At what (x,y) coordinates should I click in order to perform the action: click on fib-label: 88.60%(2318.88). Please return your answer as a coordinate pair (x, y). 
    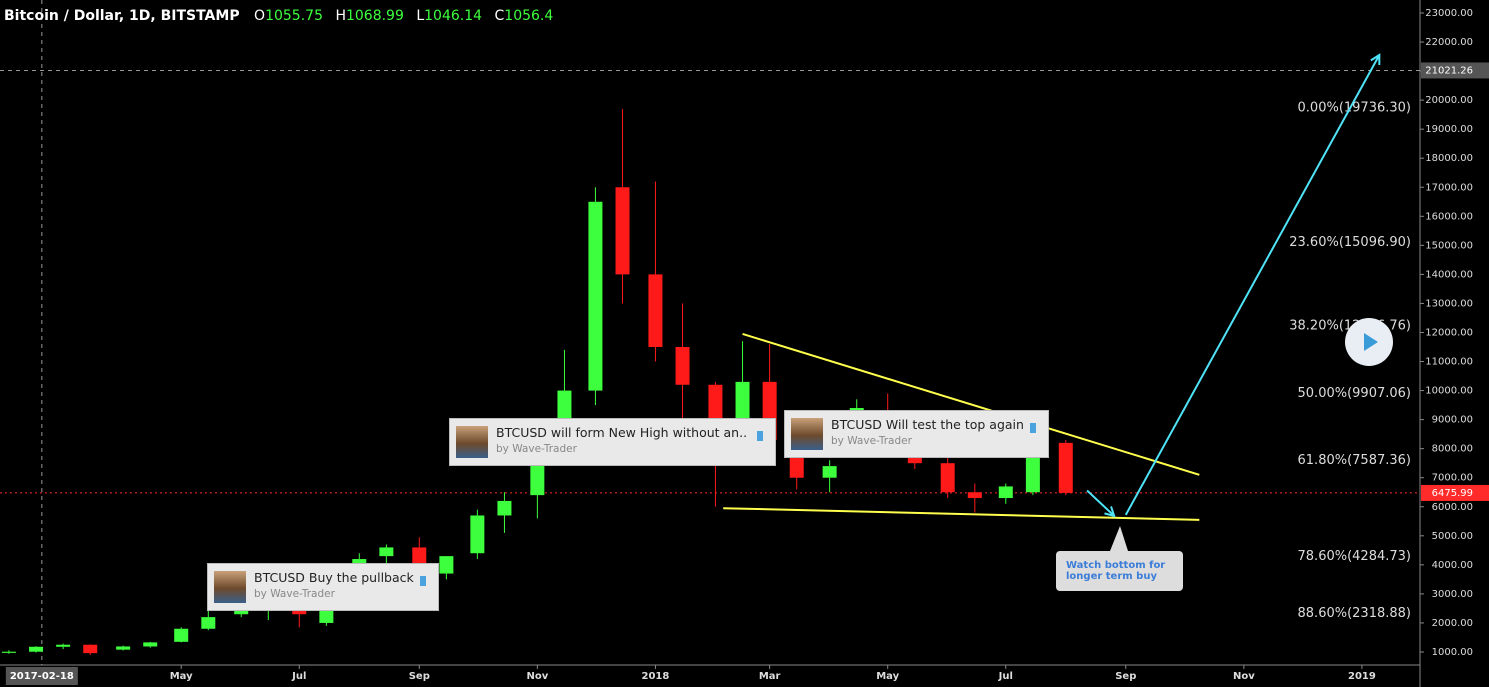
    Looking at the image, I should click on (1354, 613).